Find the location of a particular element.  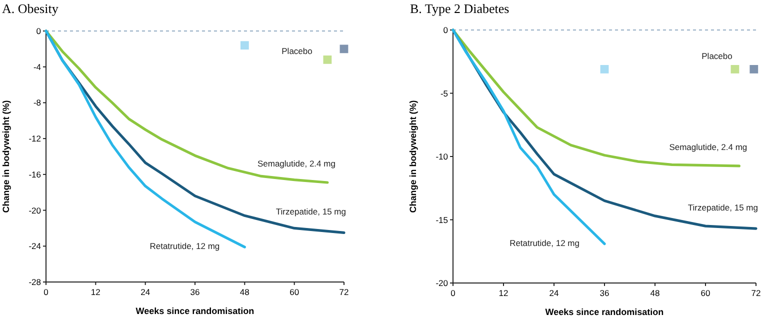

y-tick-label: -8 is located at coordinates (37, 103).